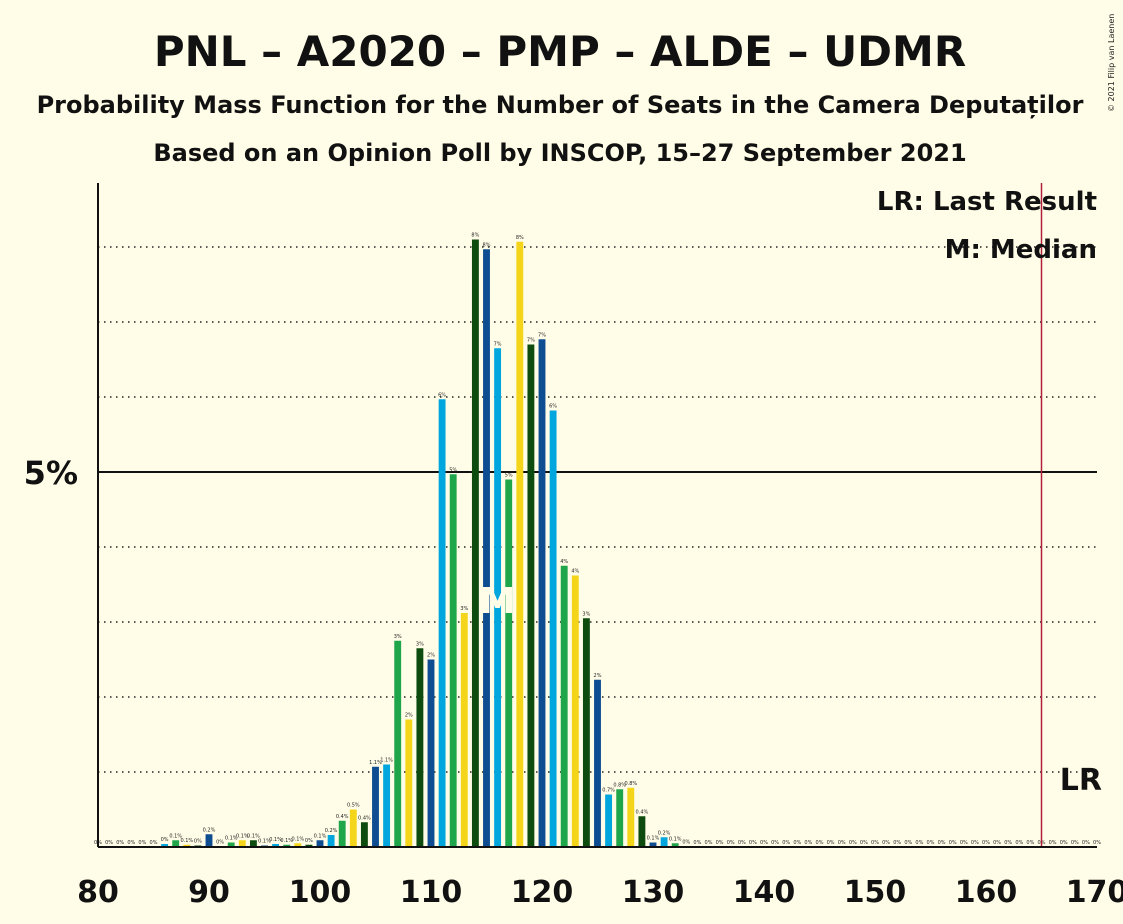 This screenshot has width=1123, height=924. I want to click on bar-label-128: 0.8%, so click(630, 784).